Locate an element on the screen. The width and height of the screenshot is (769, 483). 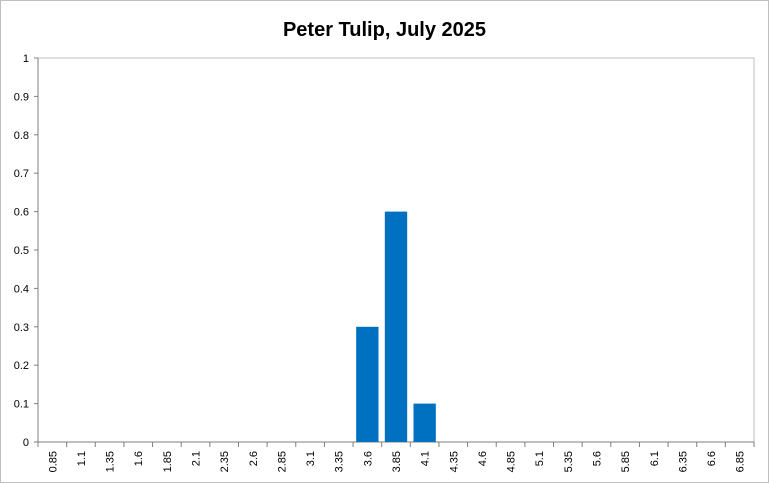
y-tick-label: 0.7 is located at coordinates (21, 174).